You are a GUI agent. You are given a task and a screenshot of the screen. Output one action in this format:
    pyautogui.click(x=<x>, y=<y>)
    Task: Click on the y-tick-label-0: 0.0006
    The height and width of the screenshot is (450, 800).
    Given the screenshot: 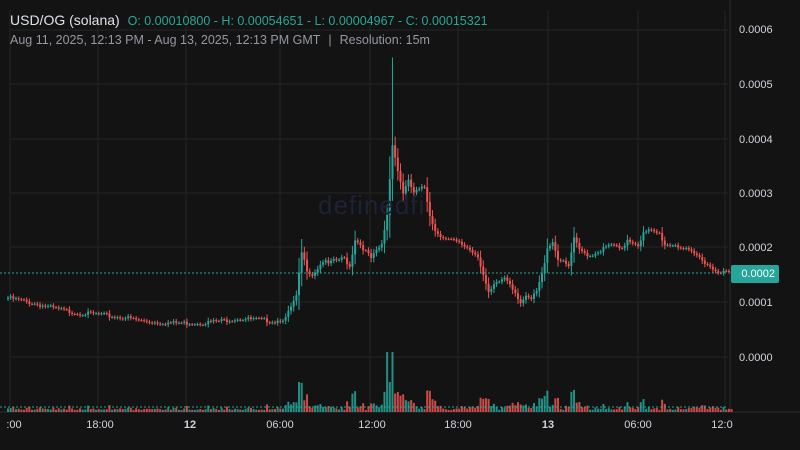 What is the action you would take?
    pyautogui.click(x=756, y=30)
    